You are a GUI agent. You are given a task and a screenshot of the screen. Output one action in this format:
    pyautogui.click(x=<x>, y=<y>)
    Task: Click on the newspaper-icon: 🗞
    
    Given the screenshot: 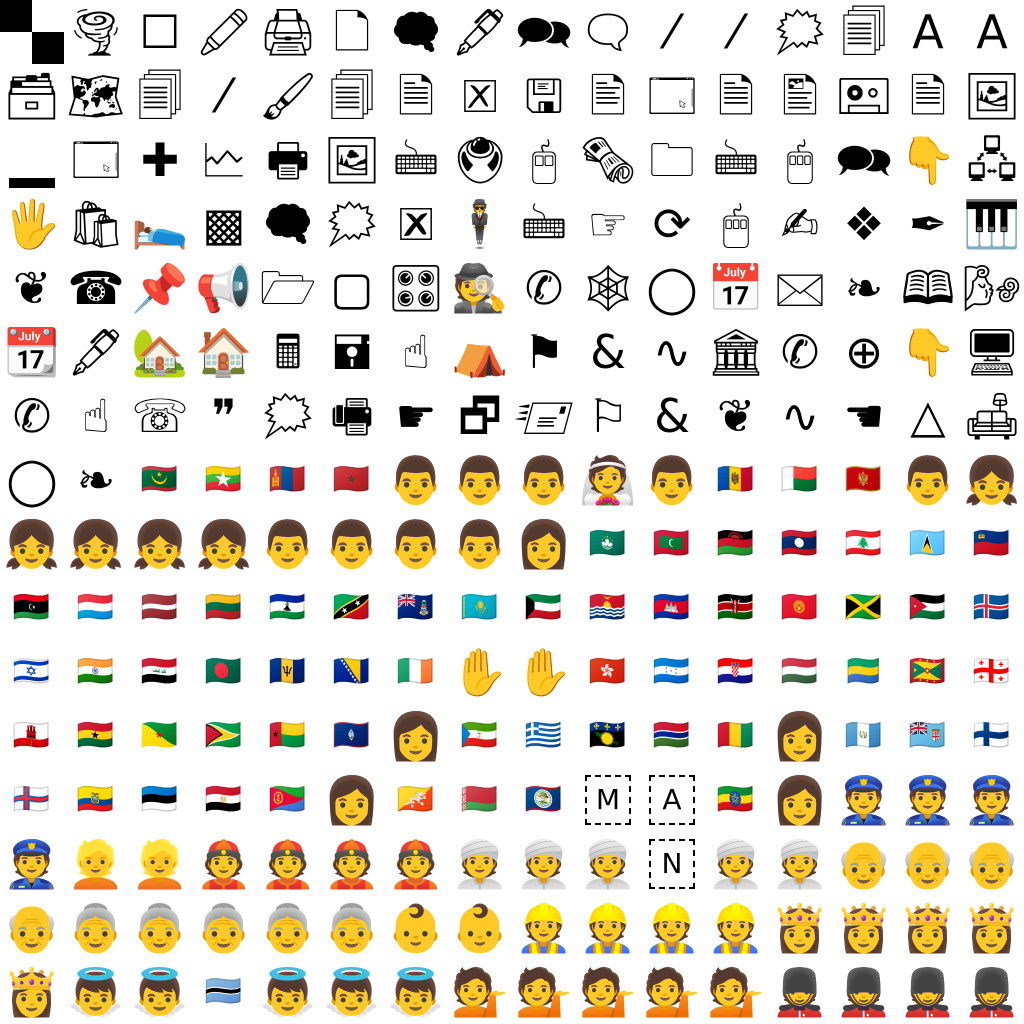 What is the action you would take?
    pyautogui.click(x=608, y=160)
    